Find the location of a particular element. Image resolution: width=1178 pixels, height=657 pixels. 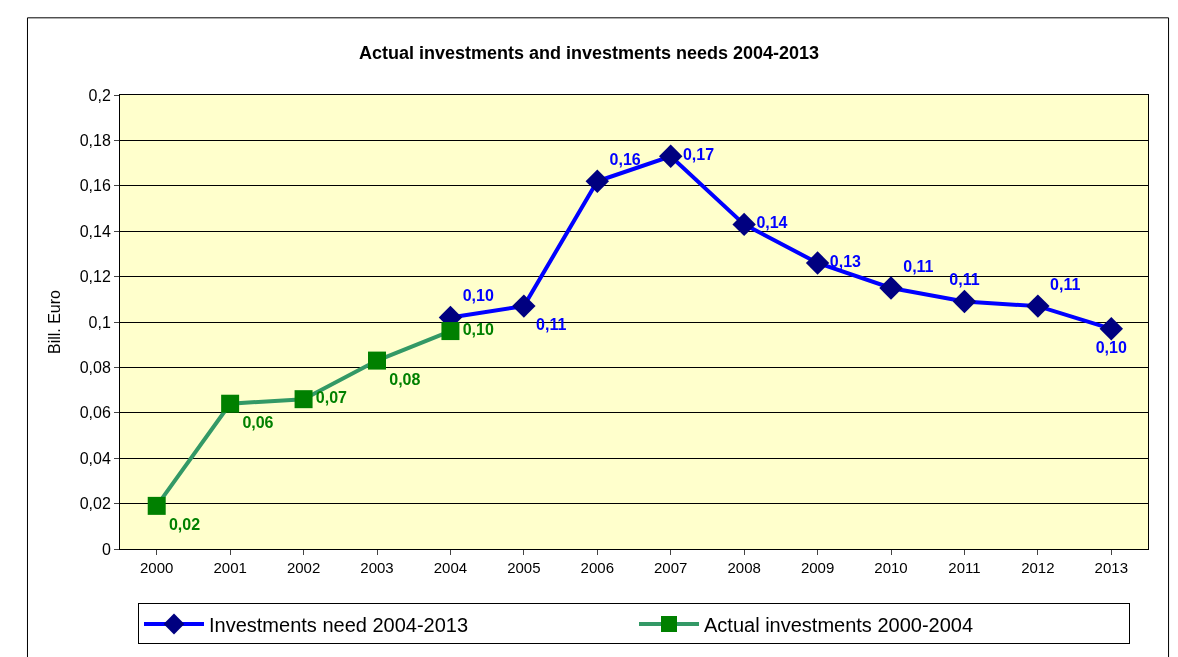

y-tick-label: 0,02 is located at coordinates (95, 504).